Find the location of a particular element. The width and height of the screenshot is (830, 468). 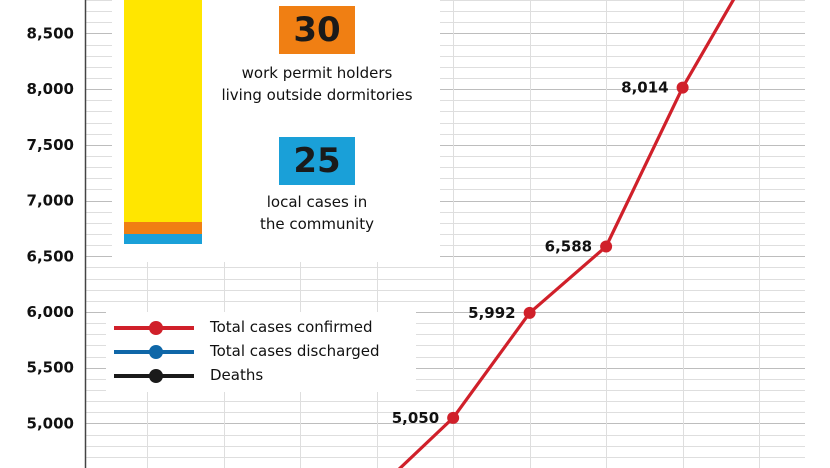

bar-segment-community is located at coordinates (163, 239).